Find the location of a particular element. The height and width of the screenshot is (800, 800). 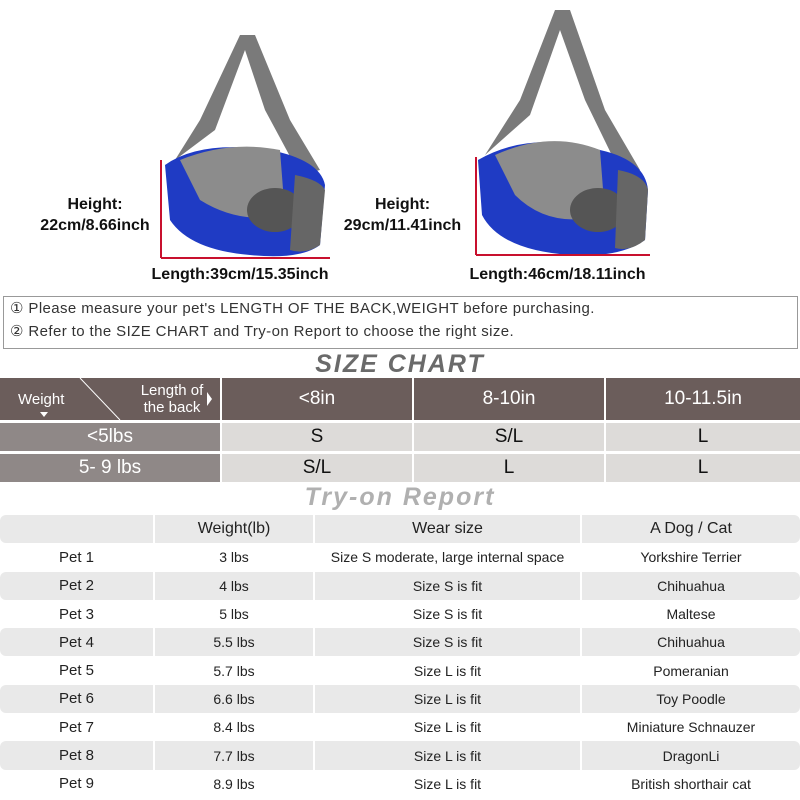

breed-cell: British shorthair cat is located at coordinates (691, 783).